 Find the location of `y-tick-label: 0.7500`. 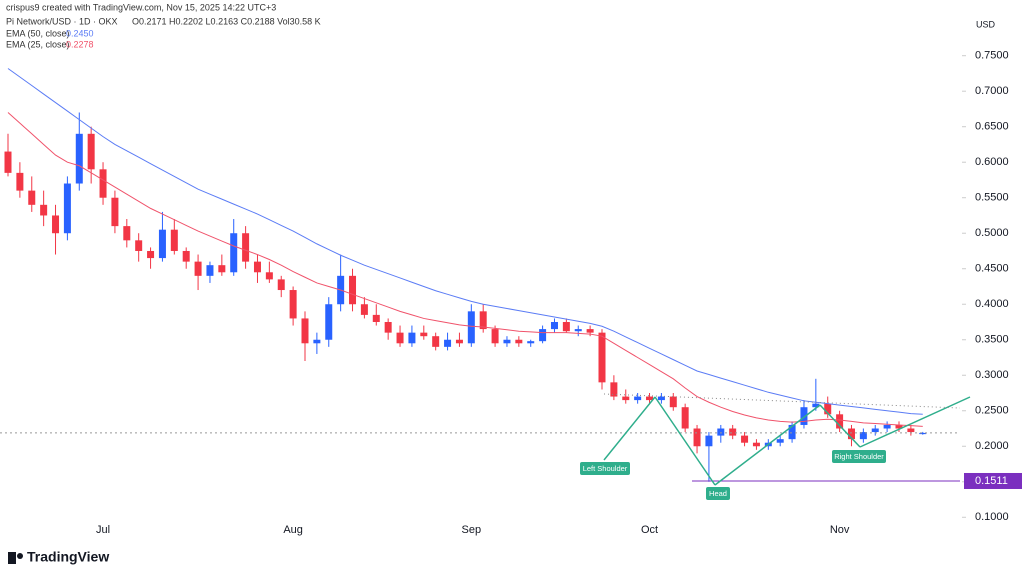

y-tick-label: 0.7500 is located at coordinates (992, 56).